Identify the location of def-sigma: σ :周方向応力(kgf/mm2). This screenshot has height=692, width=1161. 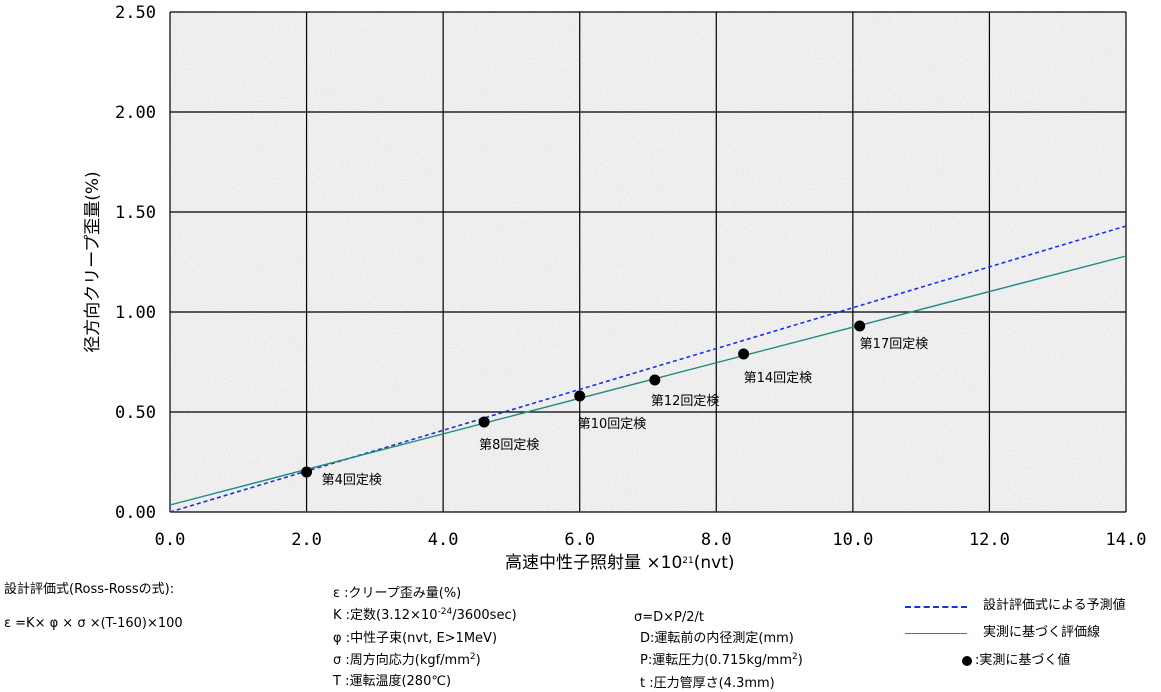
(407, 660).